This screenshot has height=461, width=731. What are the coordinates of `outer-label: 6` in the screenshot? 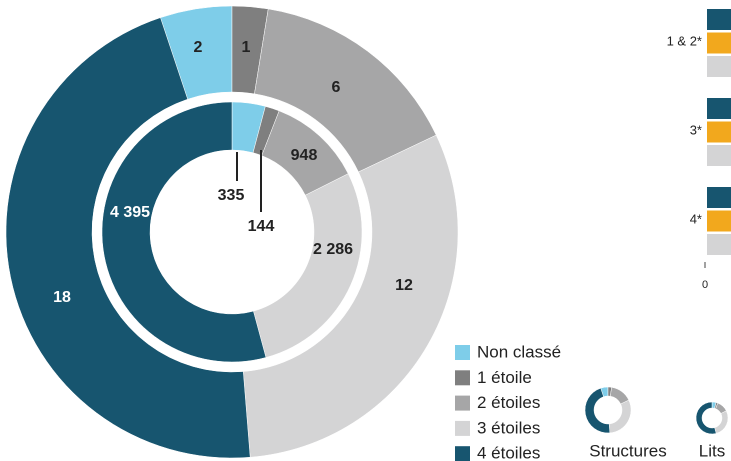 It's located at (336, 87).